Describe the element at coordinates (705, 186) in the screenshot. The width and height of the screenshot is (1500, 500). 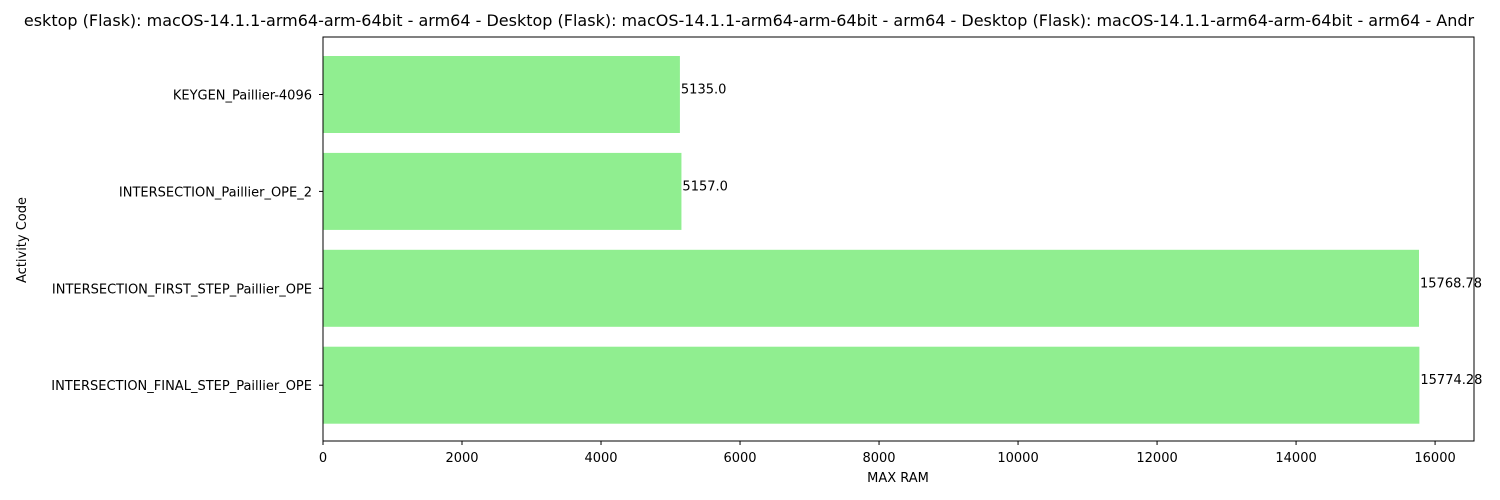
I see `bar-value-label: 5157.0` at that location.